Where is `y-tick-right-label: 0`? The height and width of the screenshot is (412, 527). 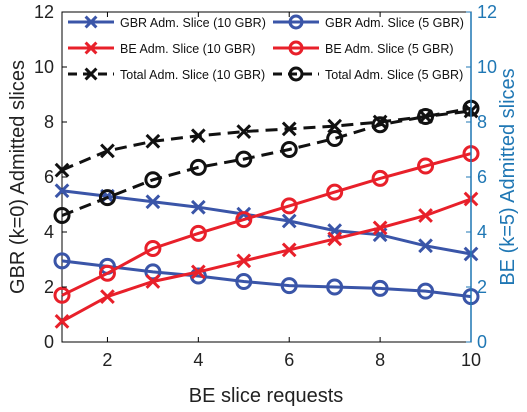
y-tick-right-label: 0 is located at coordinates (482, 342).